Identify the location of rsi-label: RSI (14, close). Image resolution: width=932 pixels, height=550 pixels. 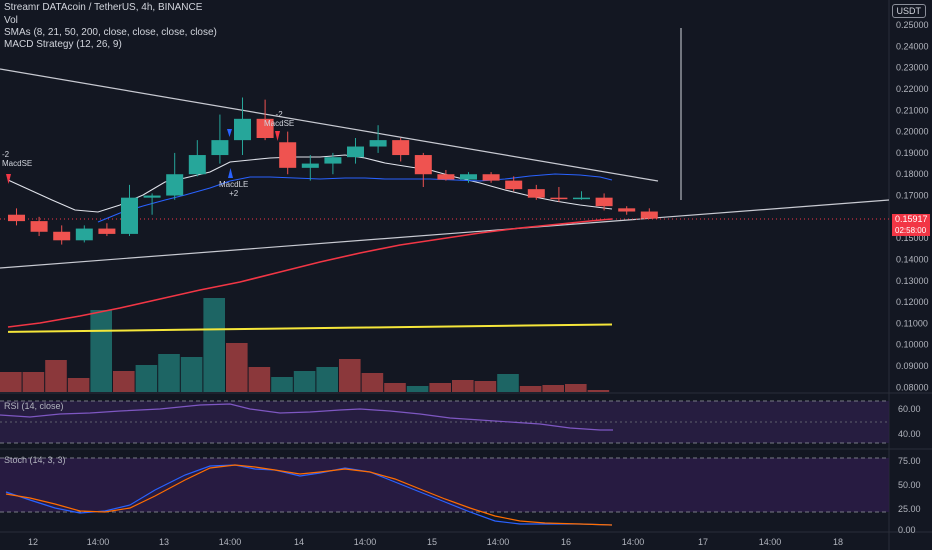
(34, 406).